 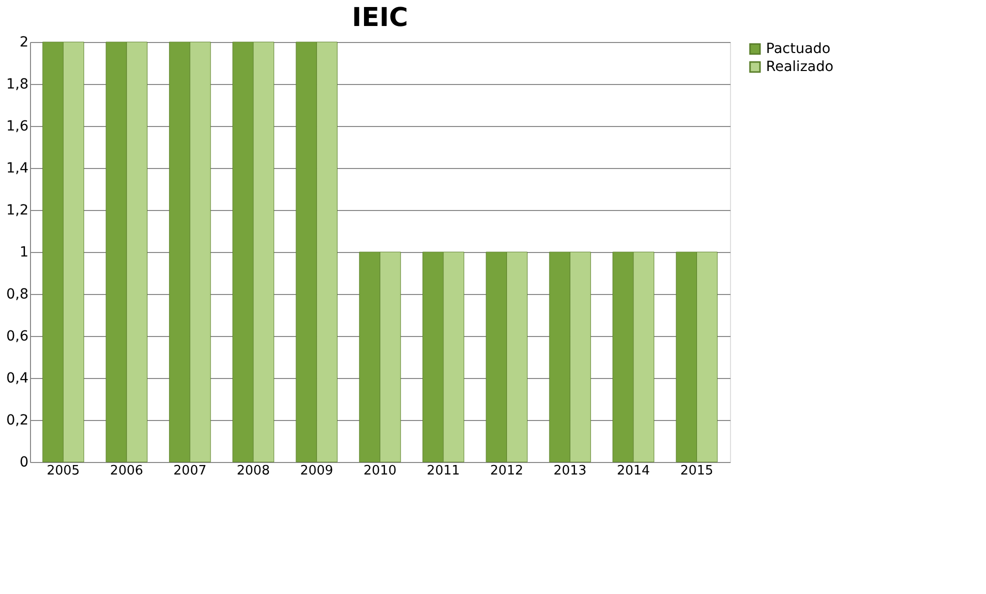 What do you see at coordinates (507, 471) in the screenshot?
I see `x-tick-label: 2012` at bounding box center [507, 471].